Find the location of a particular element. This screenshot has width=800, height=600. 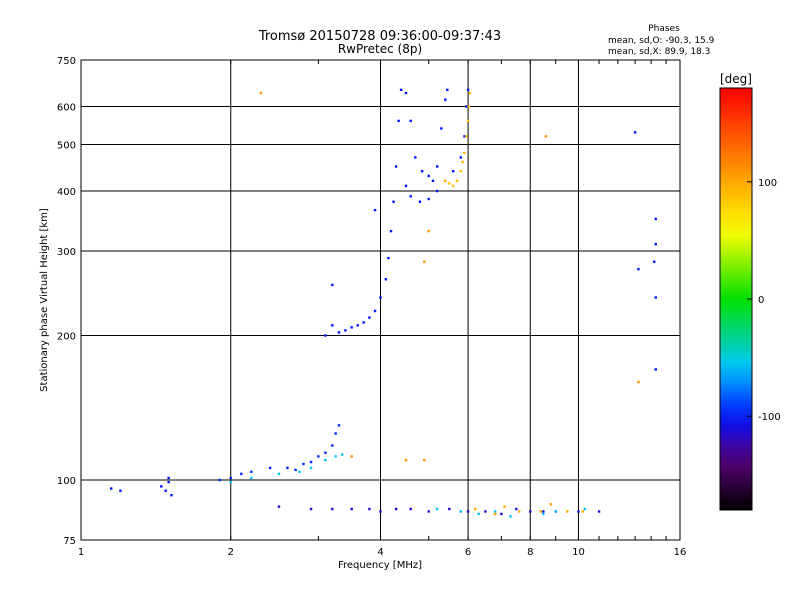

x-tick-label: 4 is located at coordinates (380, 552).